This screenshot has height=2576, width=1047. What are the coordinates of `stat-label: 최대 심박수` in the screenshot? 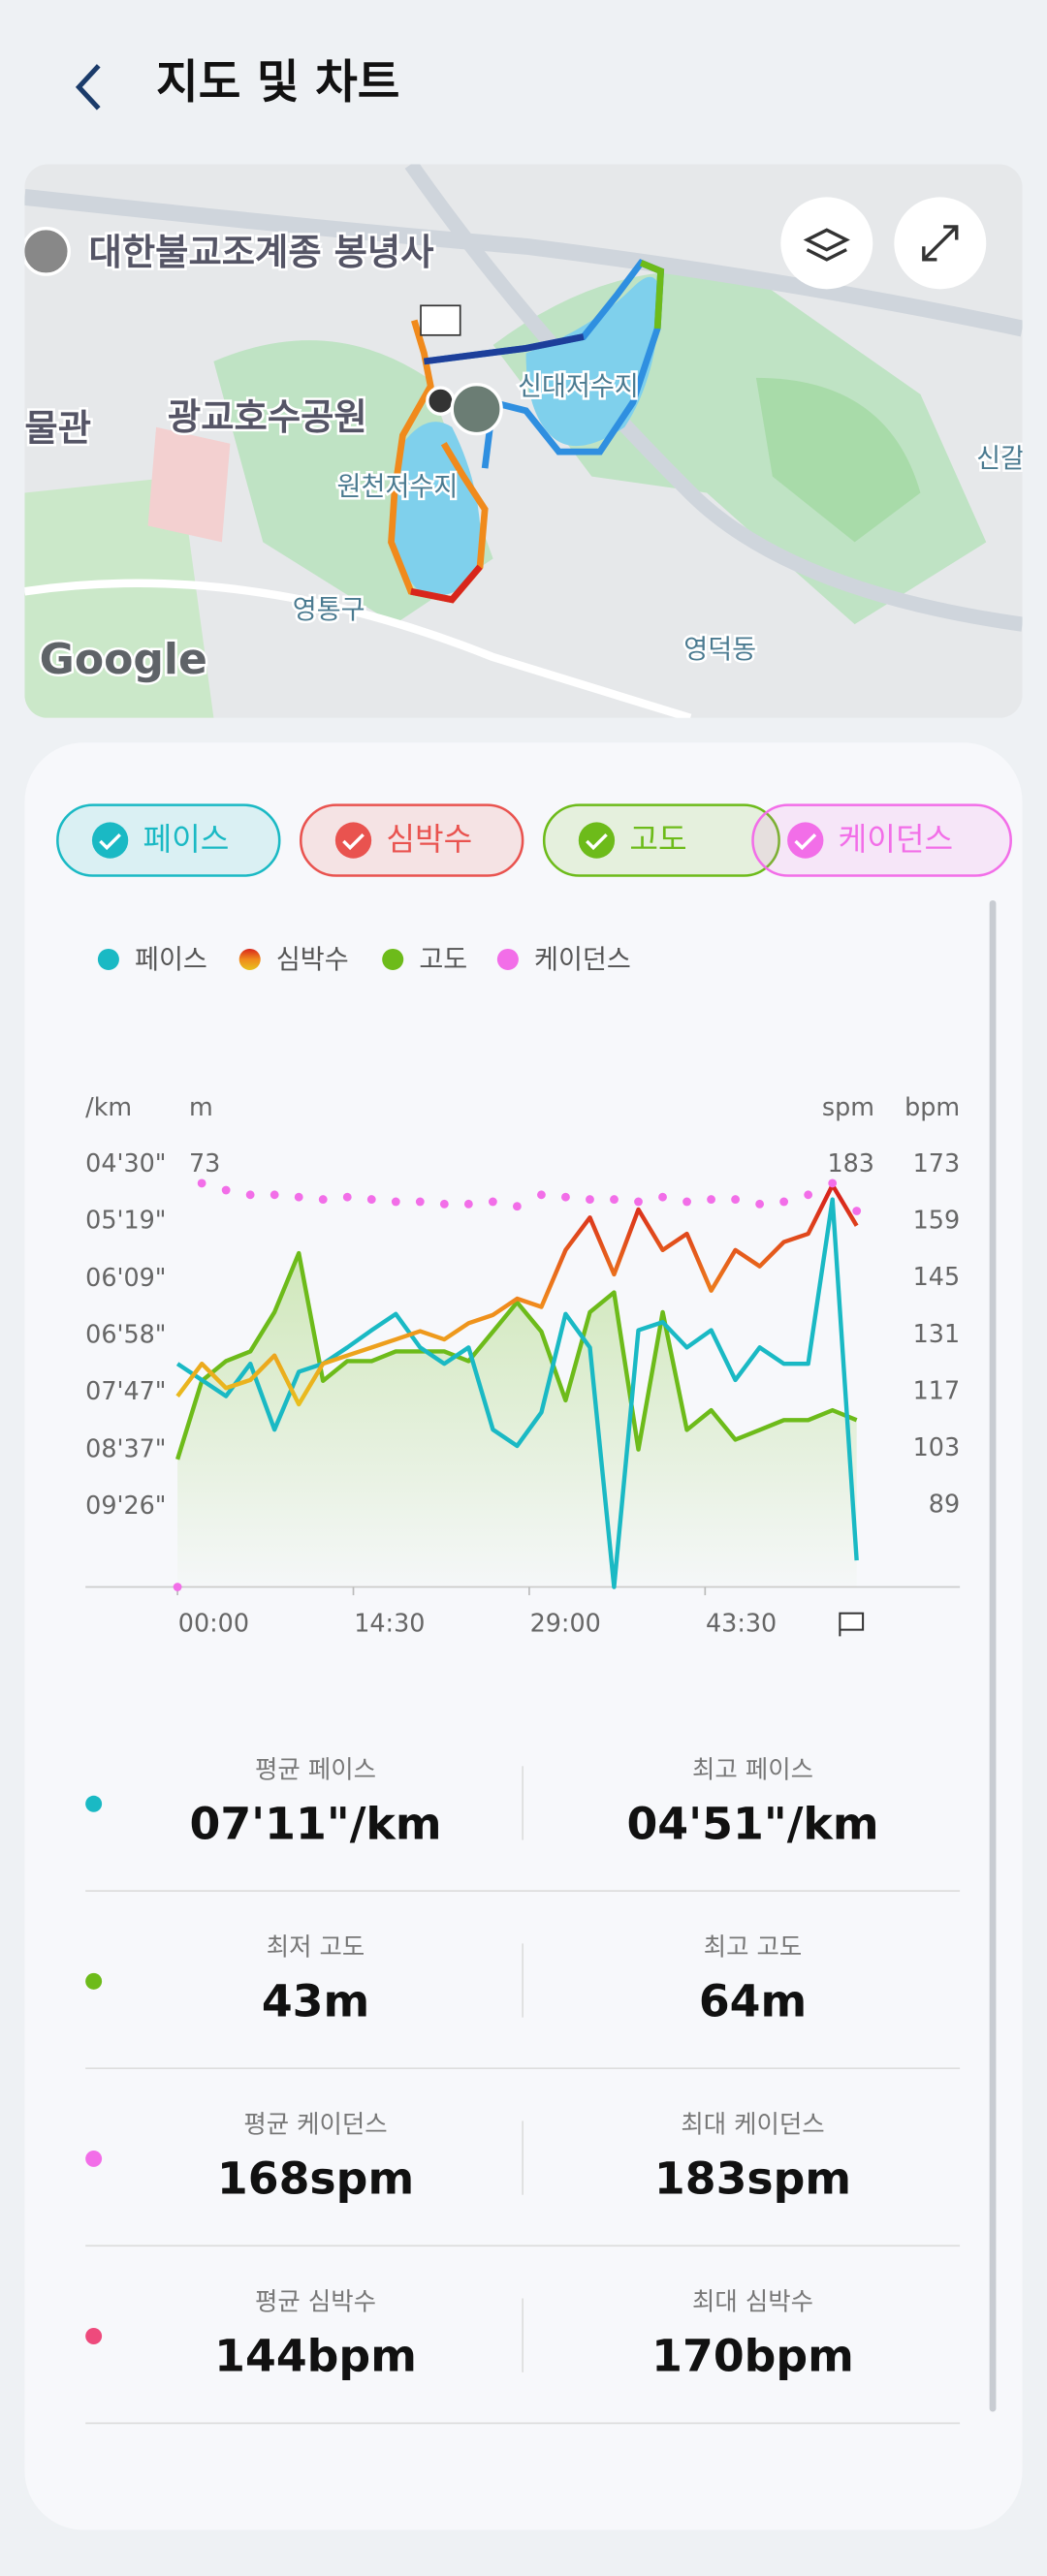 It's located at (752, 2301).